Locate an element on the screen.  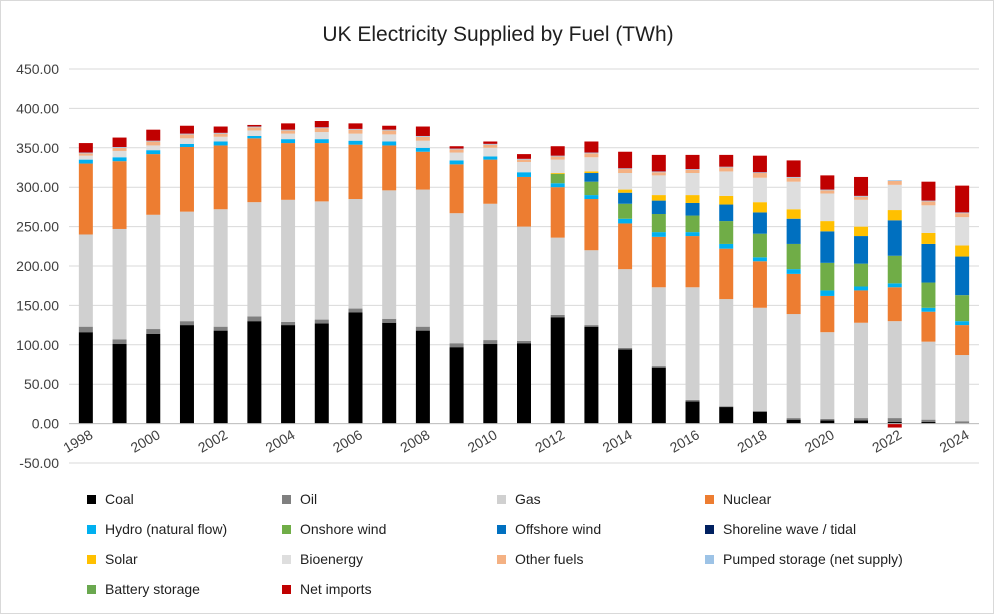
legend-item: Bioenergy is located at coordinates (322, 559).